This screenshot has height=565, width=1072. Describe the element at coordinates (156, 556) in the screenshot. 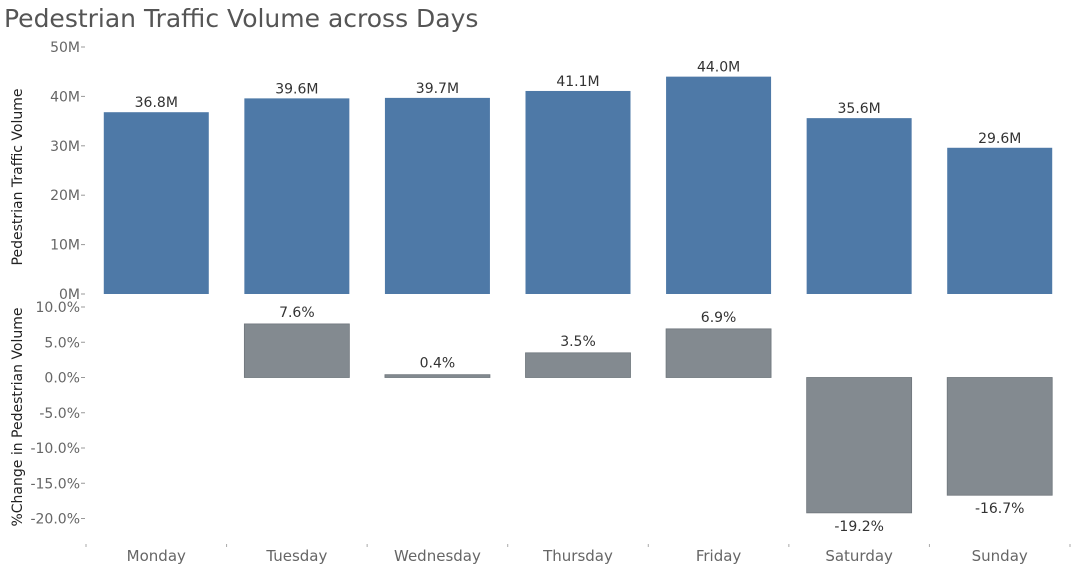

I see `x-category-label: Monday` at that location.